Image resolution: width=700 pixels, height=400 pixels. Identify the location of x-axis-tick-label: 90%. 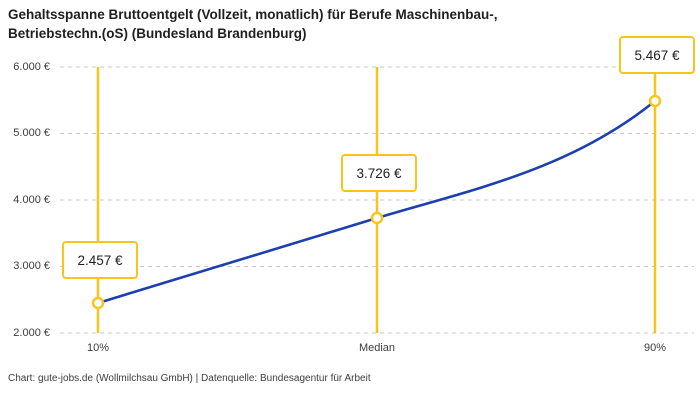
(655, 348).